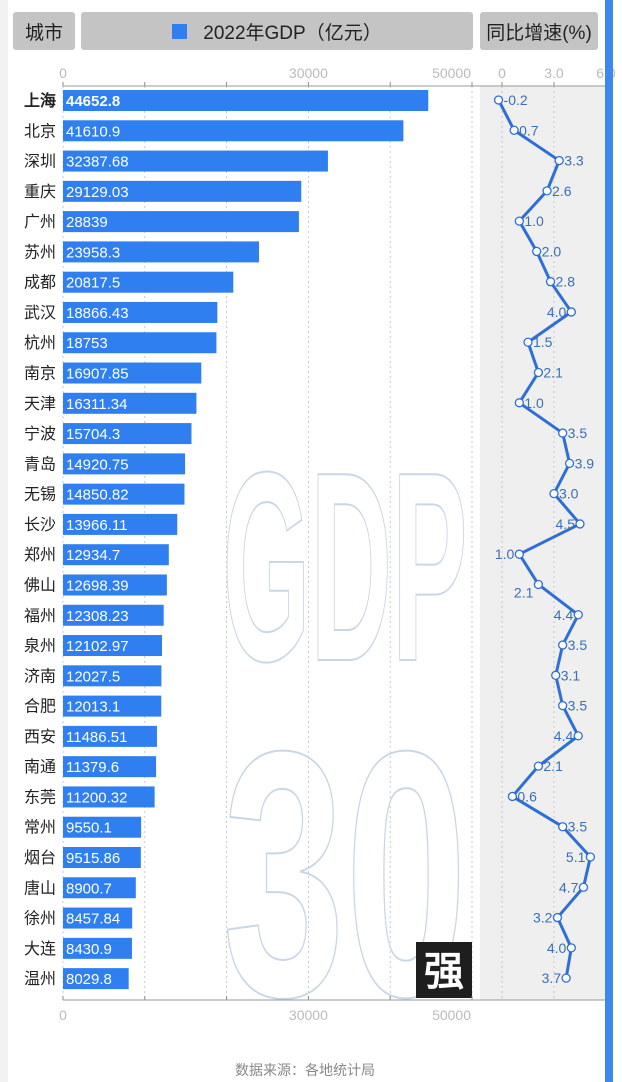 Image resolution: width=622 pixels, height=1082 pixels. Describe the element at coordinates (87, 343) in the screenshot. I see `gdp-value-label: 18753` at that location.